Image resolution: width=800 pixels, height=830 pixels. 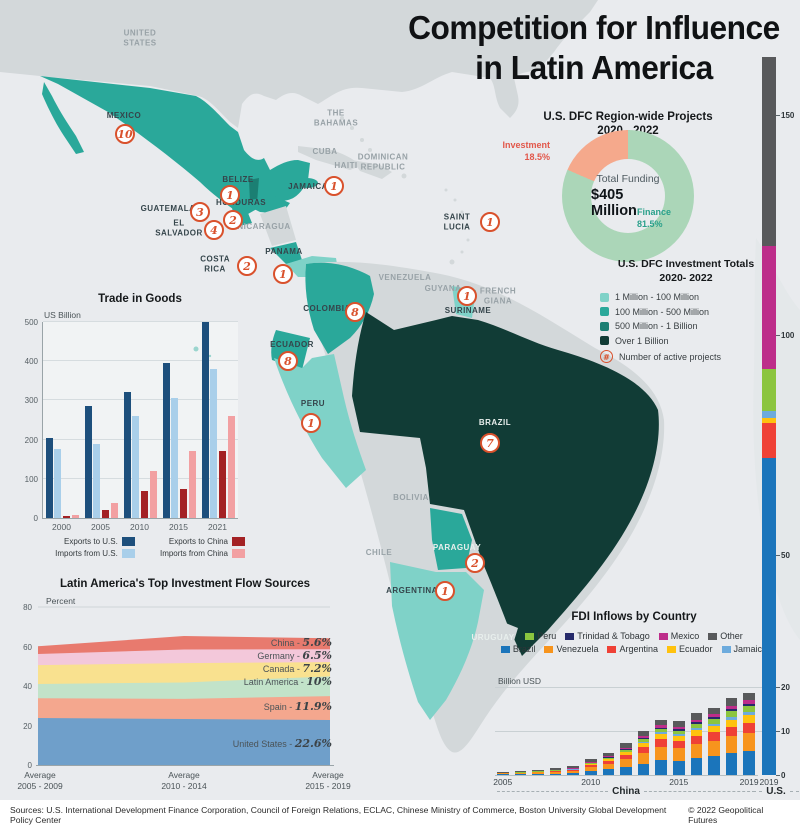 What do you see at coordinates (524, 649) in the screenshot?
I see `legend-label: Brazil` at bounding box center [524, 649].